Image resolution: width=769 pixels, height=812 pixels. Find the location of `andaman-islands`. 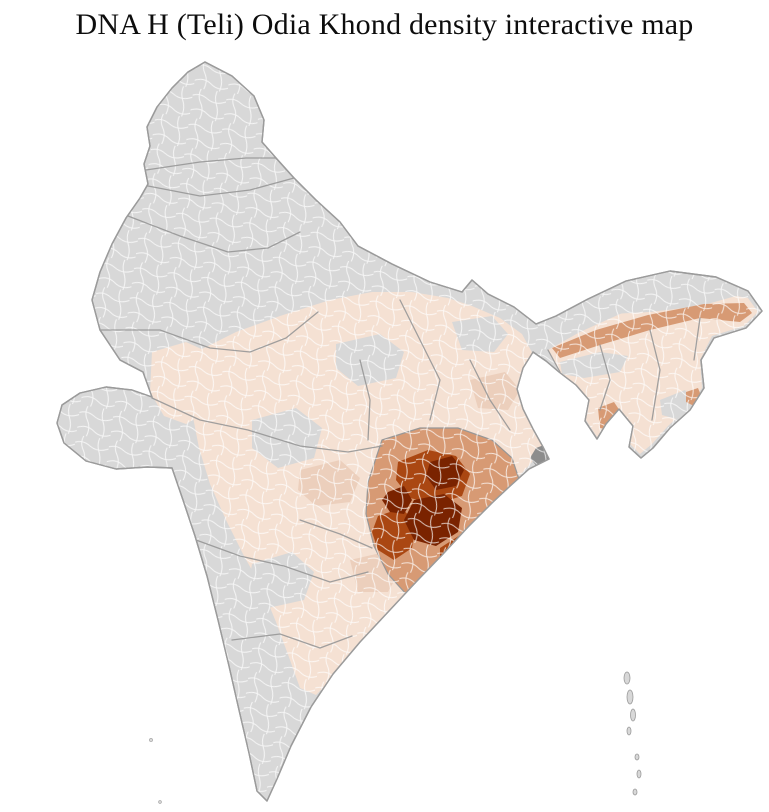

andaman-islands is located at coordinates (632, 733).